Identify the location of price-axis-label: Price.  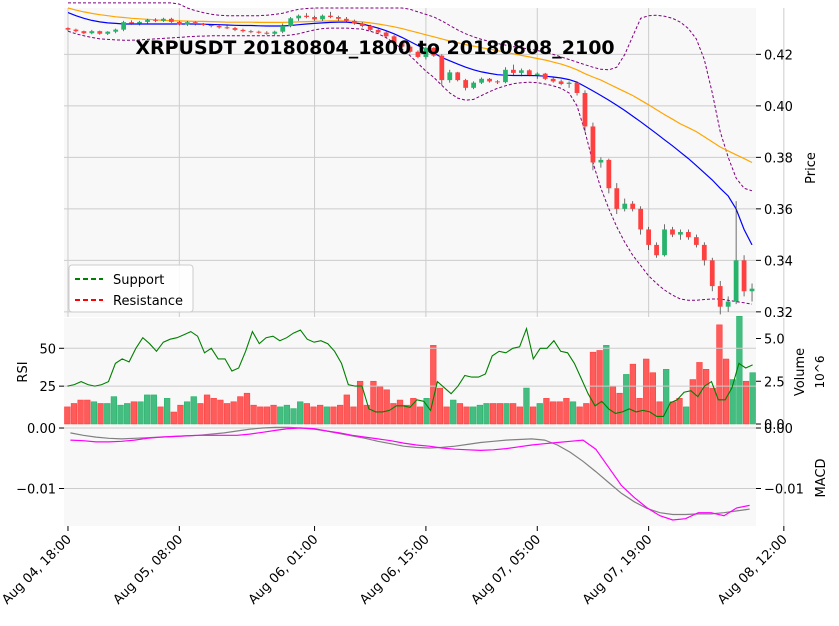
(811, 168).